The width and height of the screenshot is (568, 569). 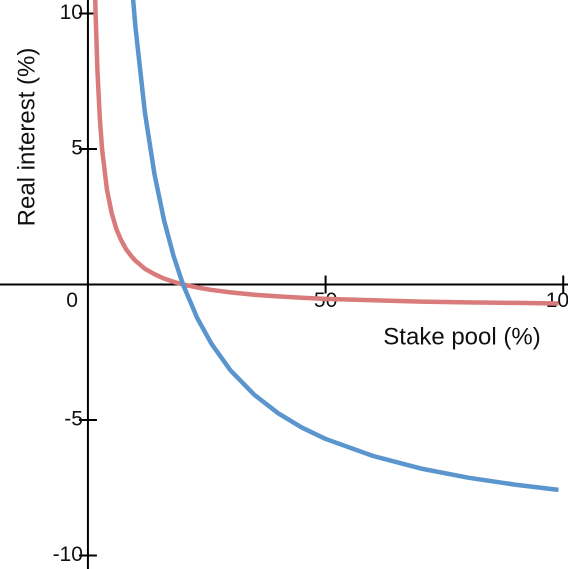 What do you see at coordinates (461, 336) in the screenshot?
I see `x-axis-label: Stake pool (%)` at bounding box center [461, 336].